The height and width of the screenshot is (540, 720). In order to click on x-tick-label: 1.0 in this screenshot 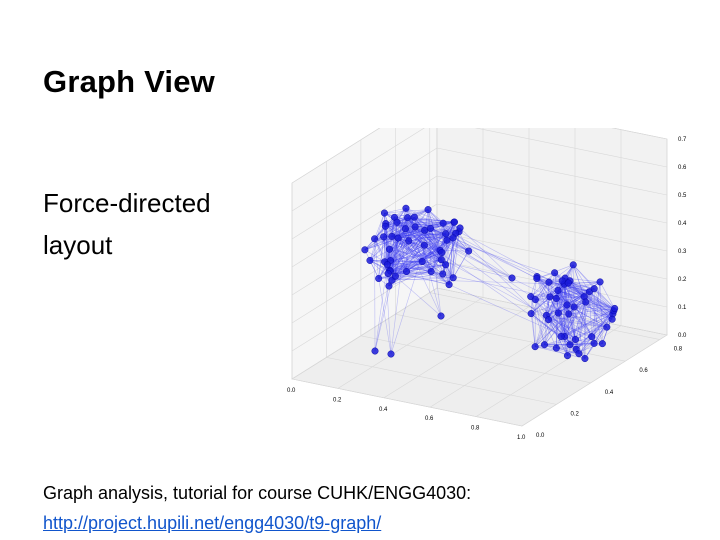, I will do `click(521, 438)`.